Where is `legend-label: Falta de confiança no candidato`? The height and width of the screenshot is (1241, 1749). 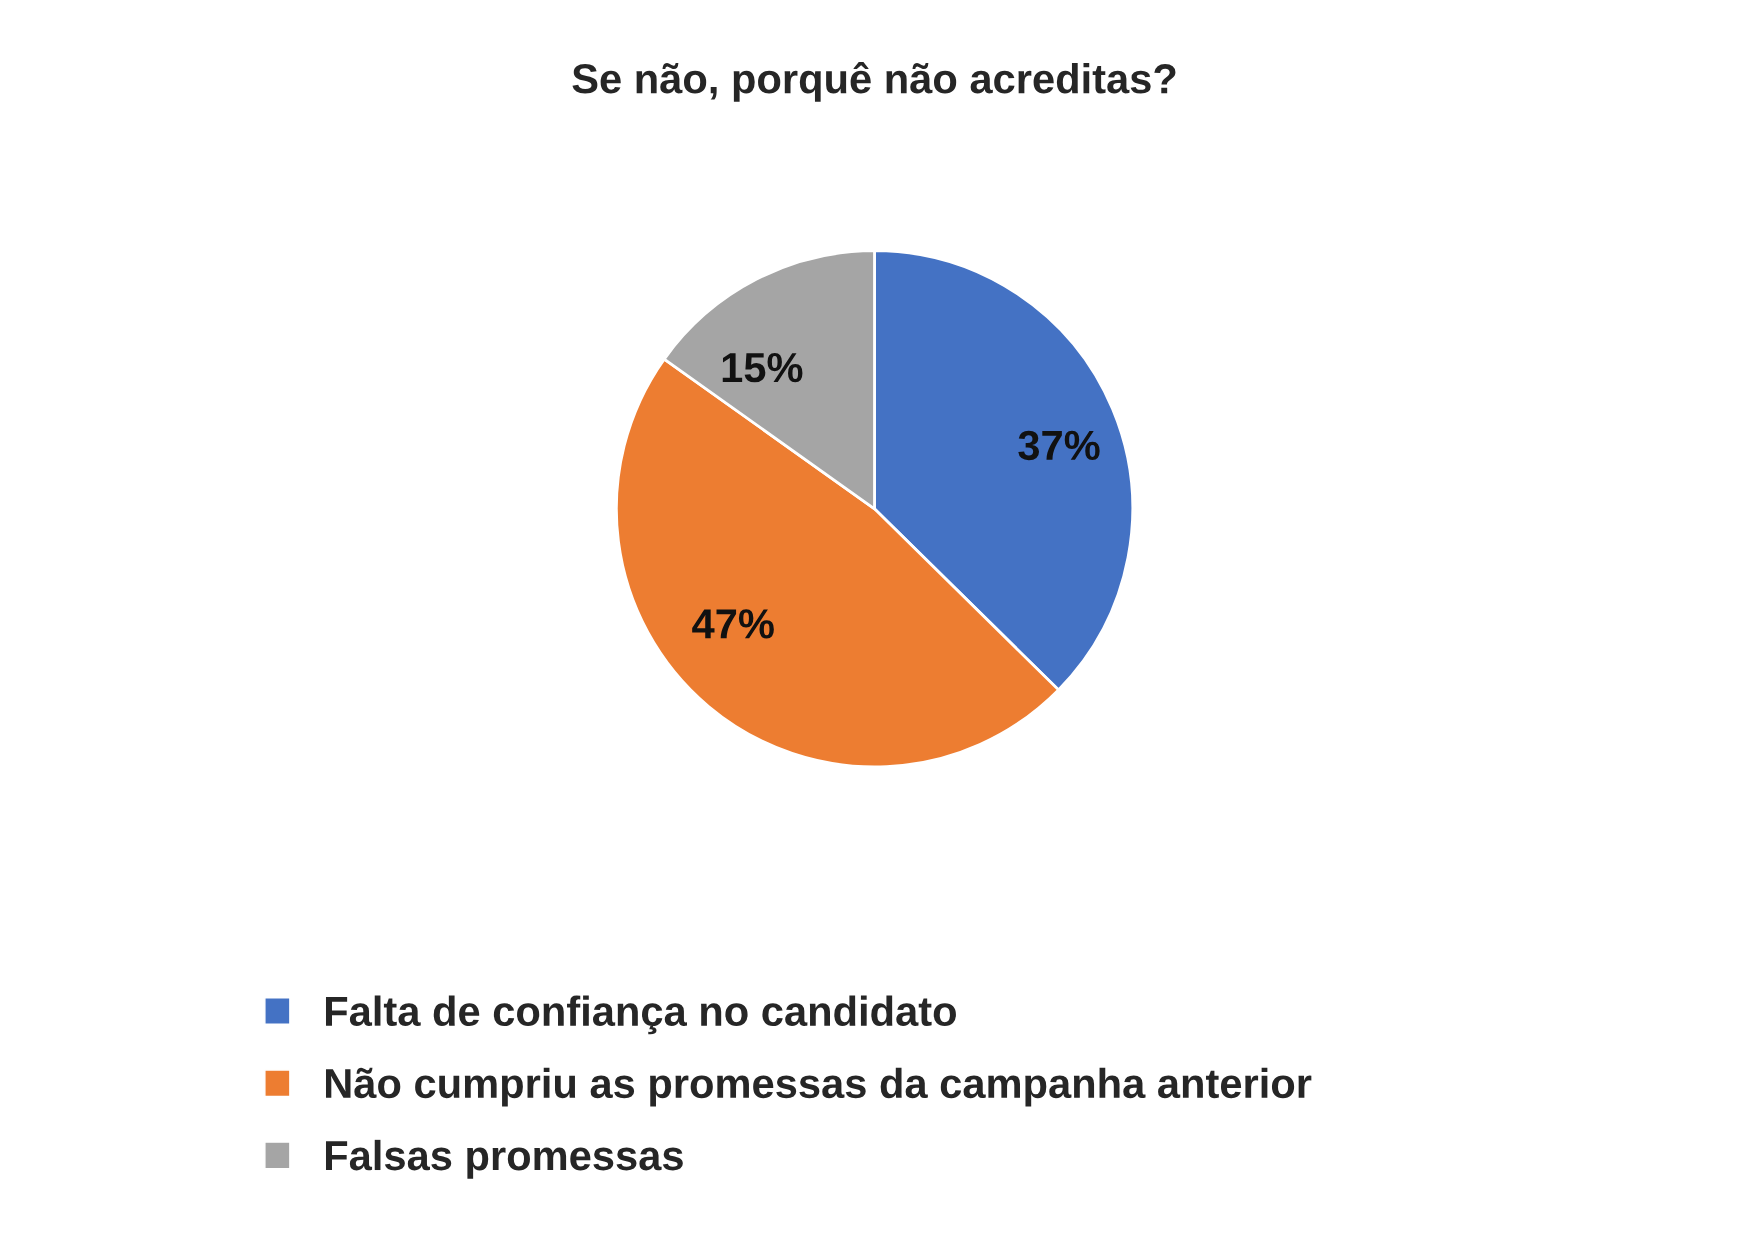
legend-label: Falta de confiança no candidato is located at coordinates (640, 1015).